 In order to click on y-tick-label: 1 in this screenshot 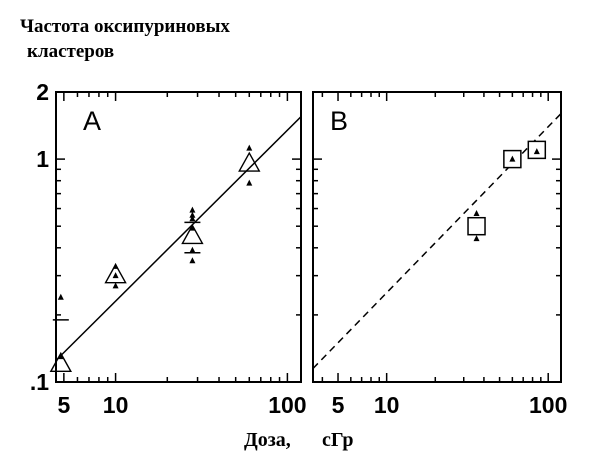, I will do `click(42, 159)`.